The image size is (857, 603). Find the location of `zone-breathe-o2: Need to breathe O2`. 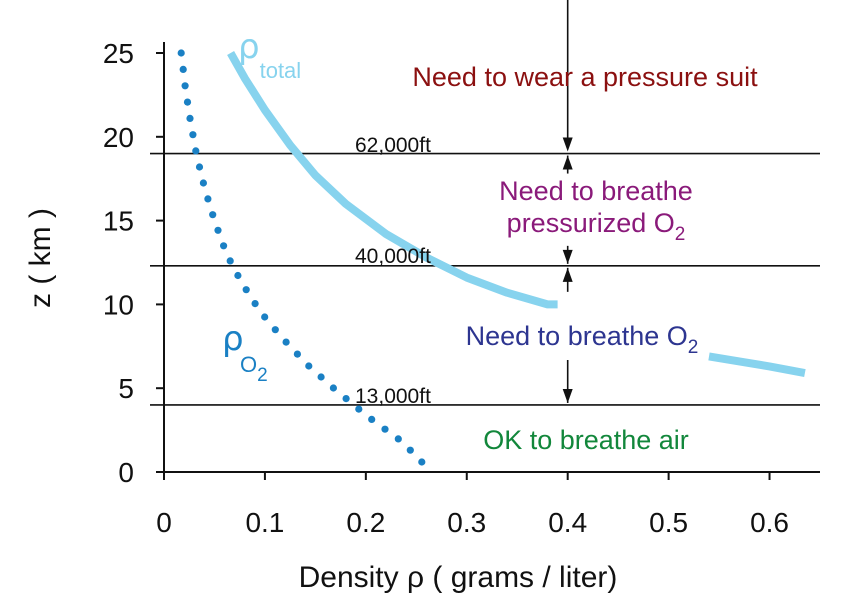

zone-breathe-o2: Need to breathe O2 is located at coordinates (582, 339).